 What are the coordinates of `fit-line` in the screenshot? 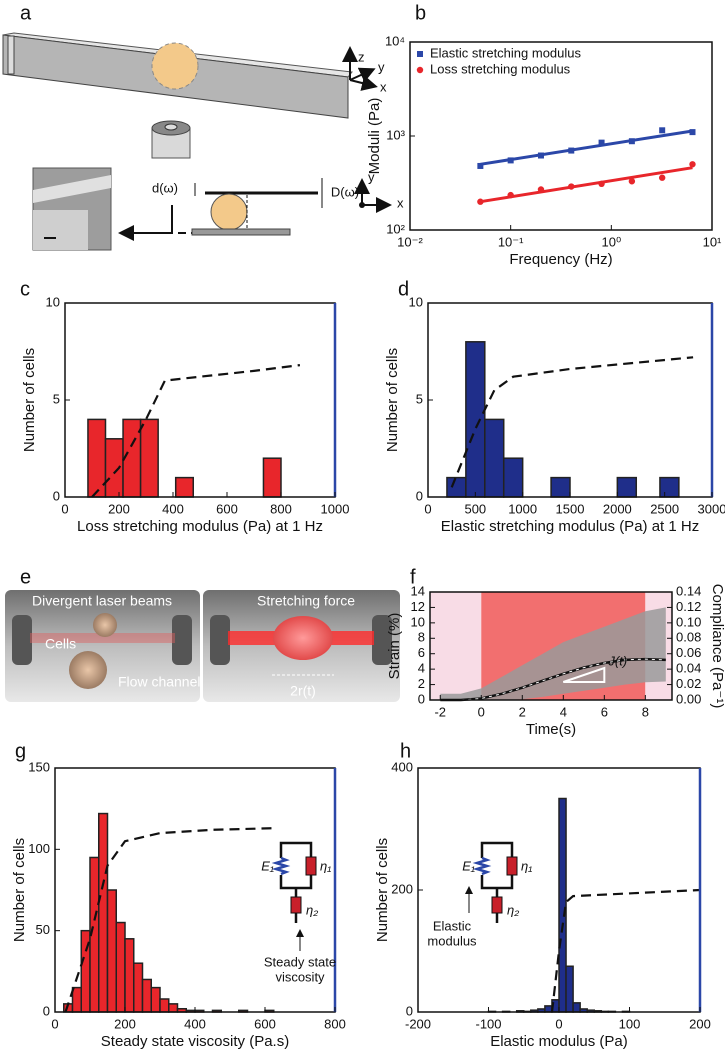 It's located at (586, 147).